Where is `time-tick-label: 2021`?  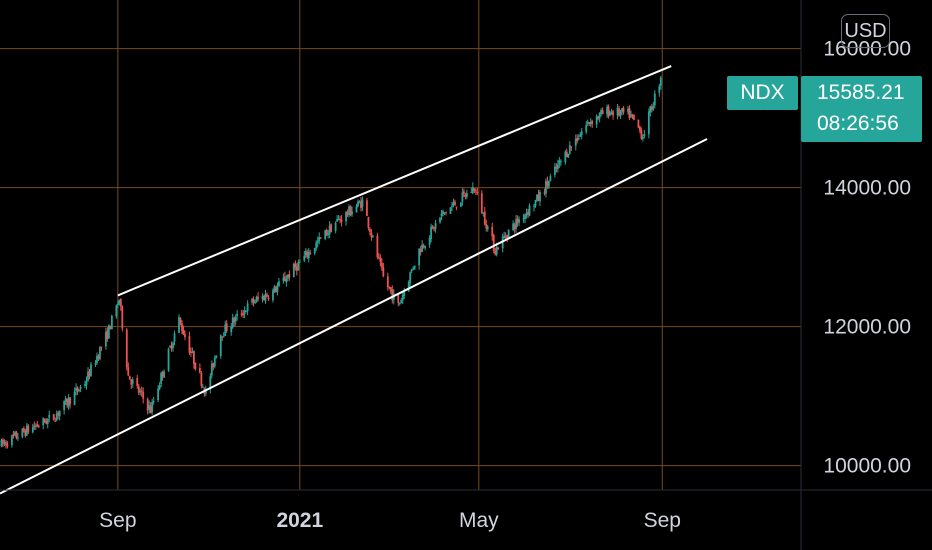 time-tick-label: 2021 is located at coordinates (299, 520).